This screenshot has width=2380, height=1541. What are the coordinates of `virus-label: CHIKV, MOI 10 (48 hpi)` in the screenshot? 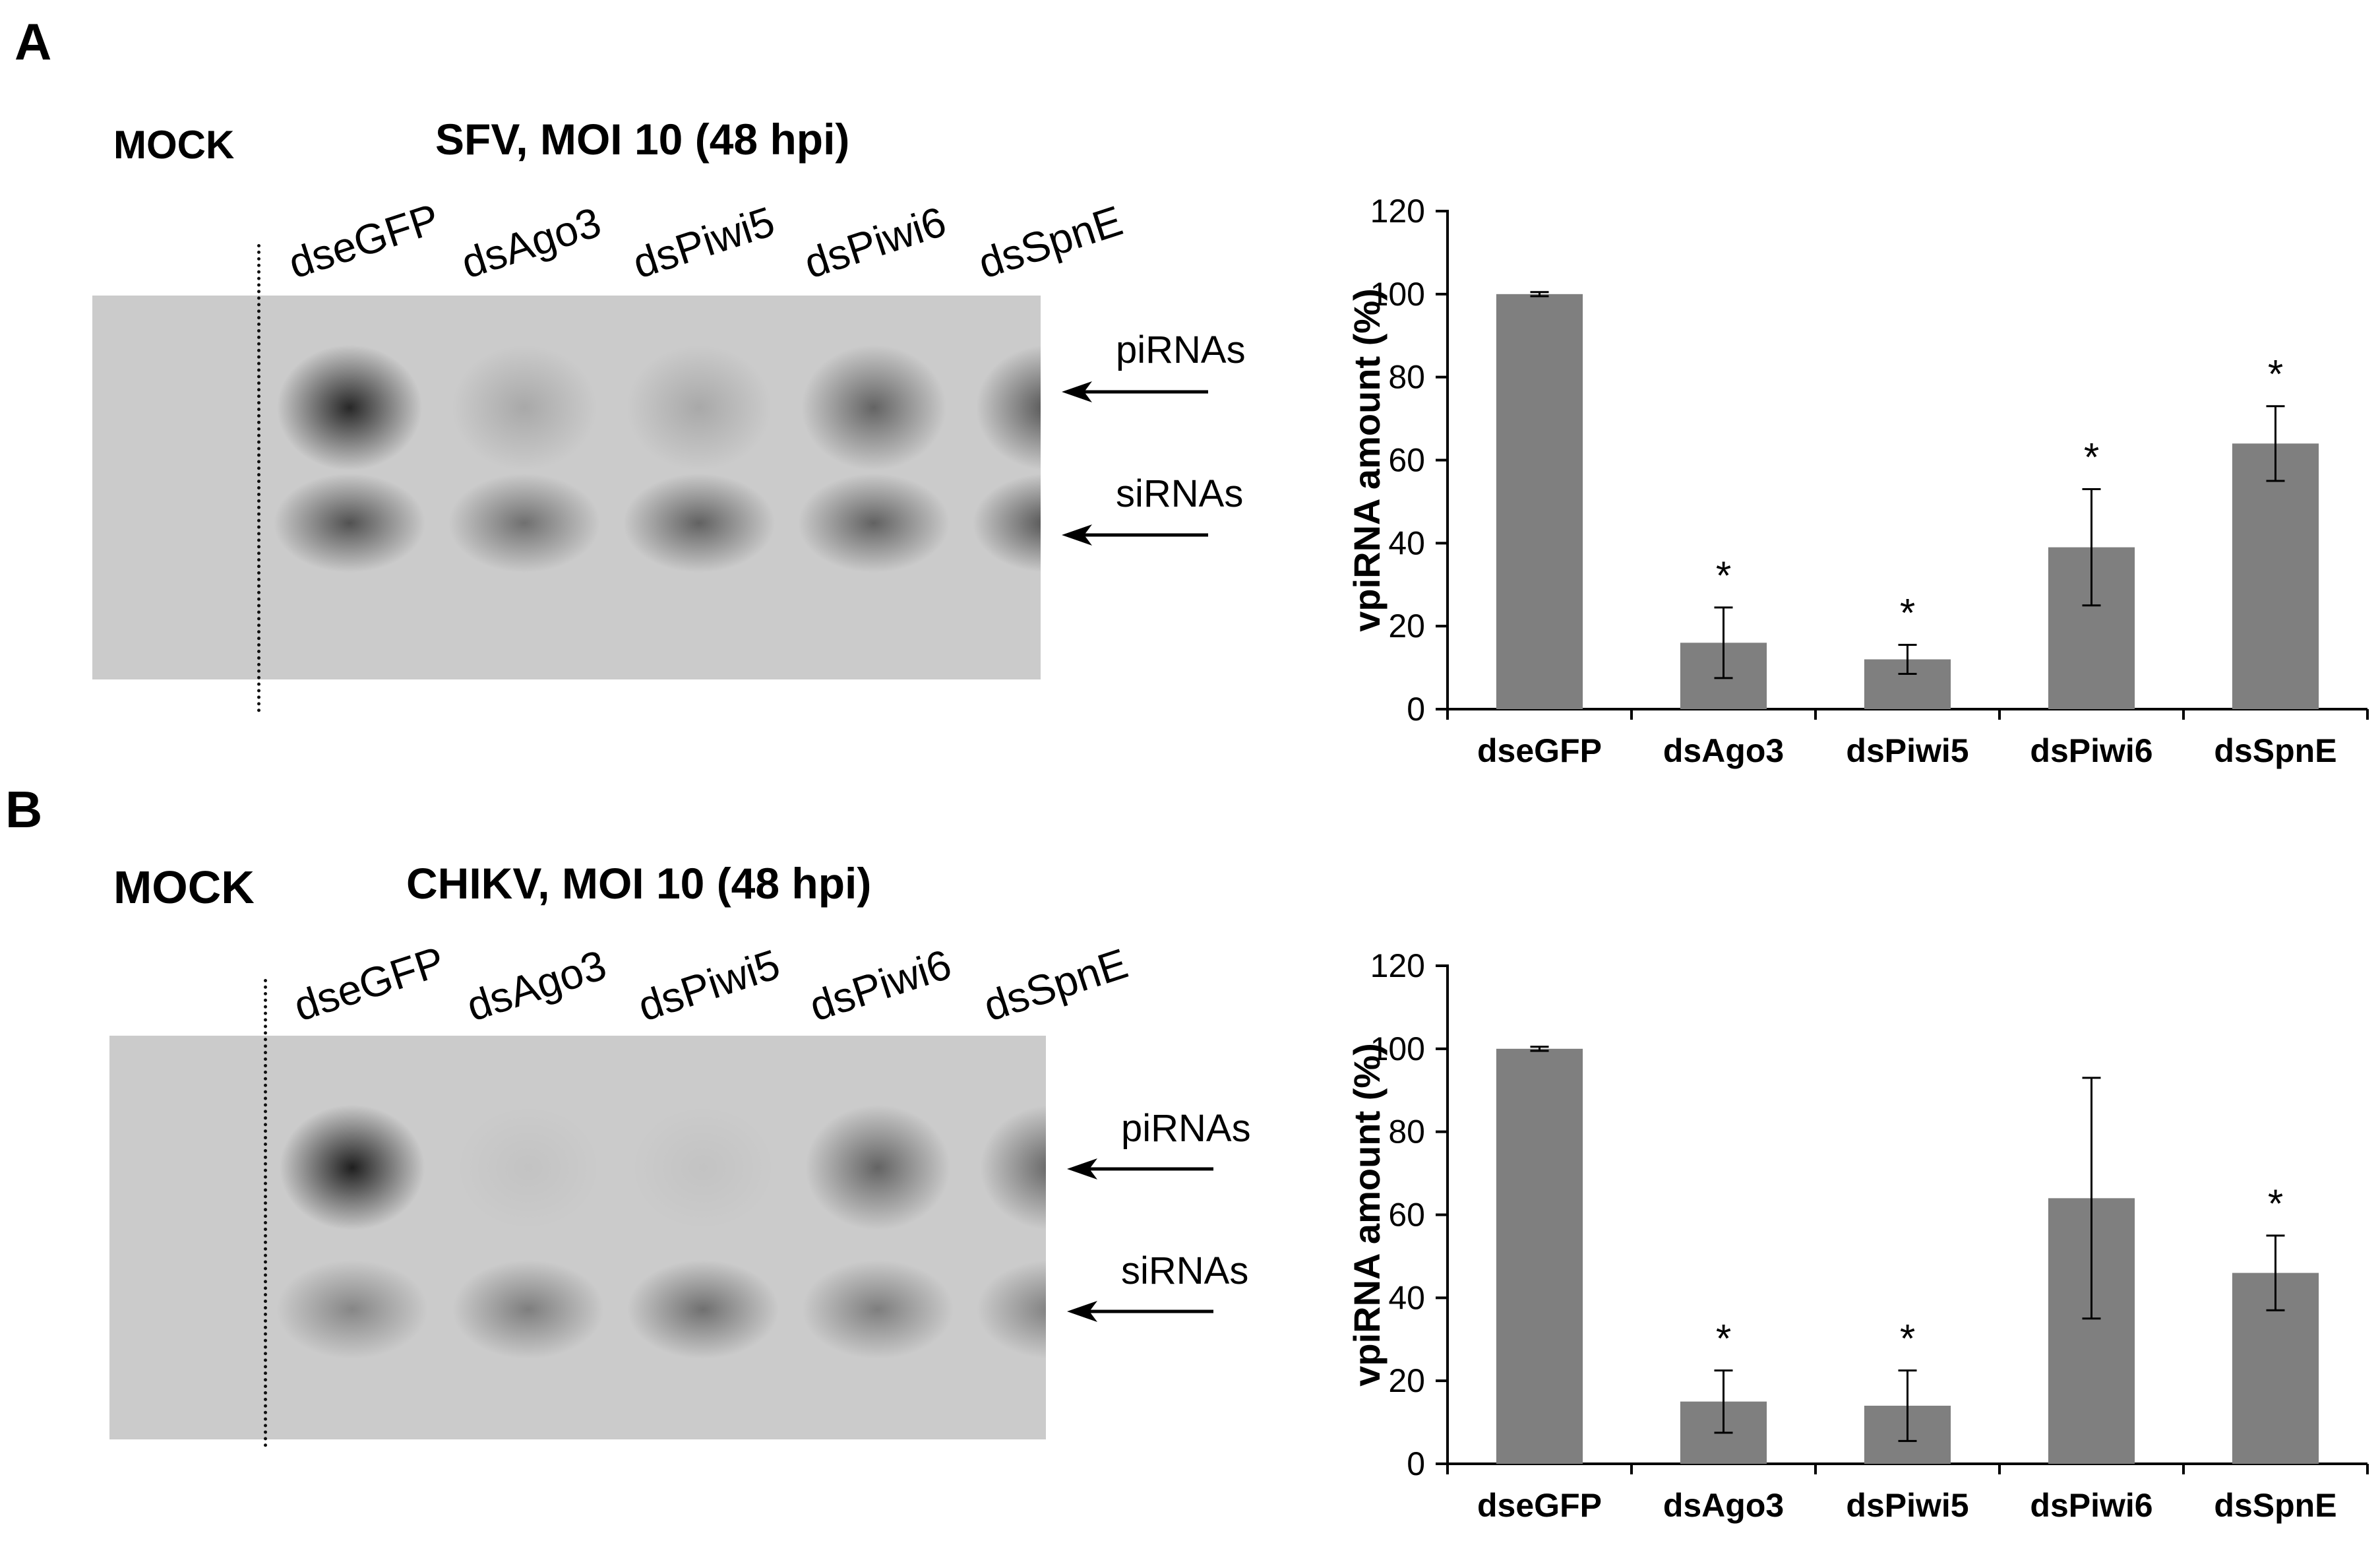 It's located at (639, 883).